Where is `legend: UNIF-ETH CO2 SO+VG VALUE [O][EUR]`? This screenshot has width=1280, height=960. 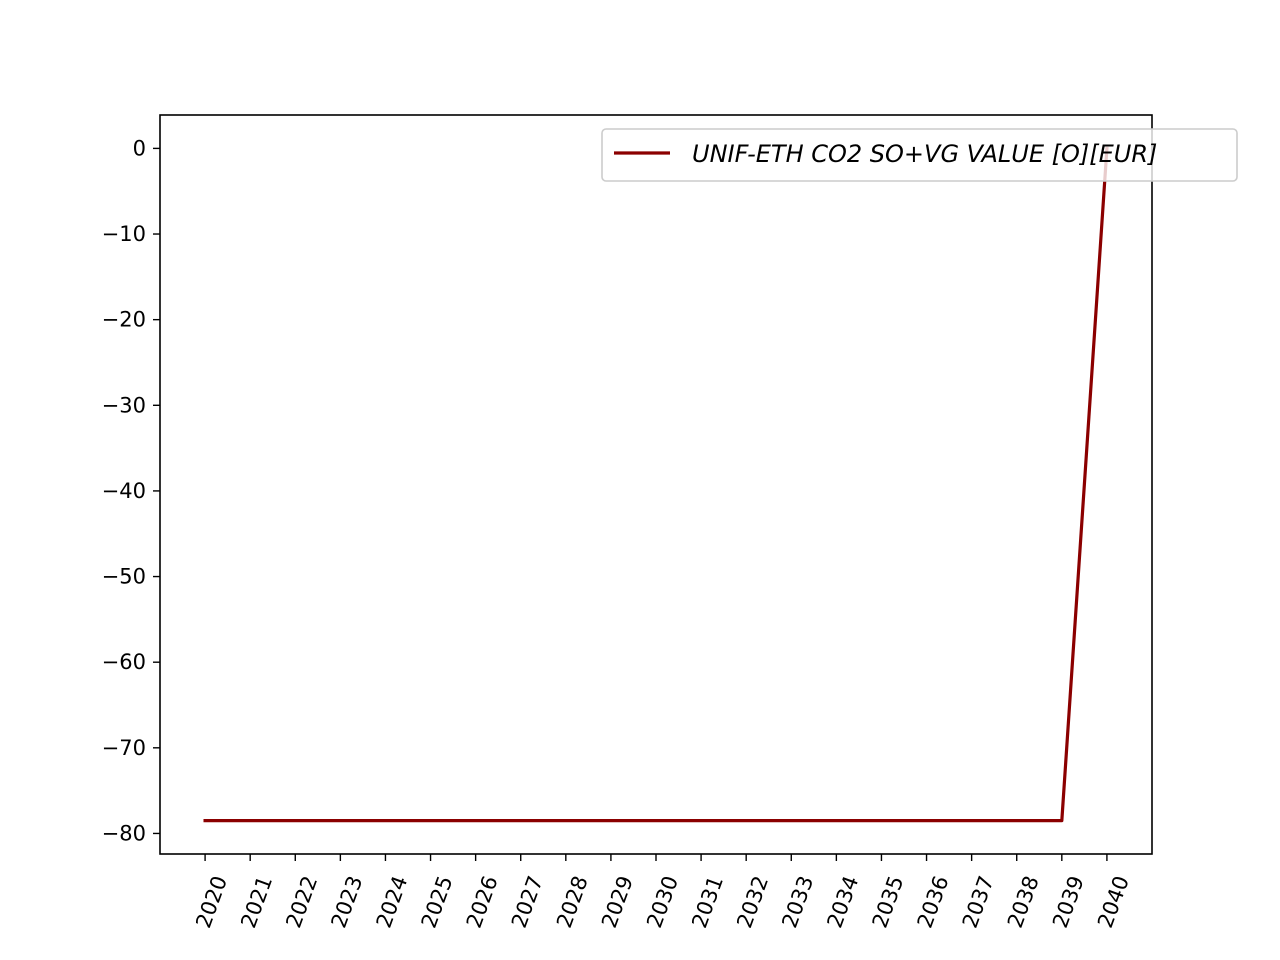 legend: UNIF-ETH CO2 SO+VG VALUE [O][EUR] is located at coordinates (919, 155).